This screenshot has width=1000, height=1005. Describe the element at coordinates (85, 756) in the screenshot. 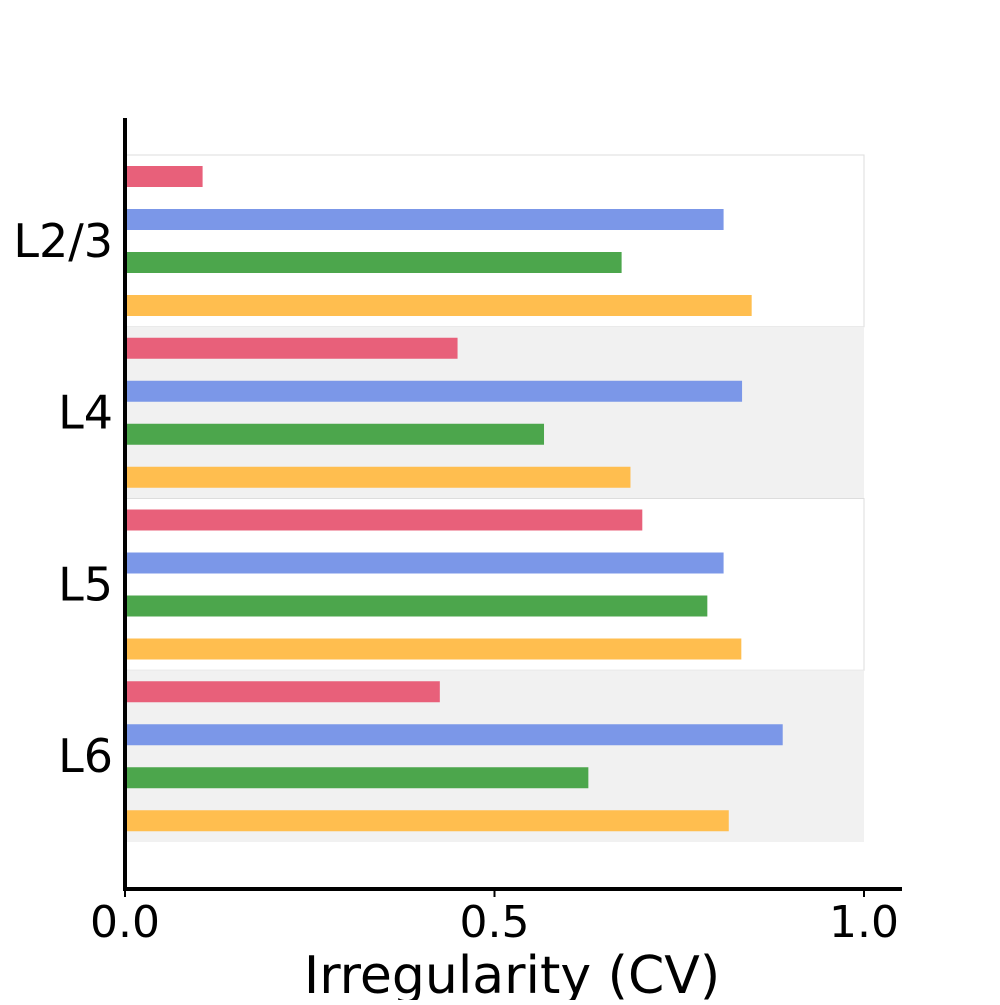

I see `category-label: L6` at that location.